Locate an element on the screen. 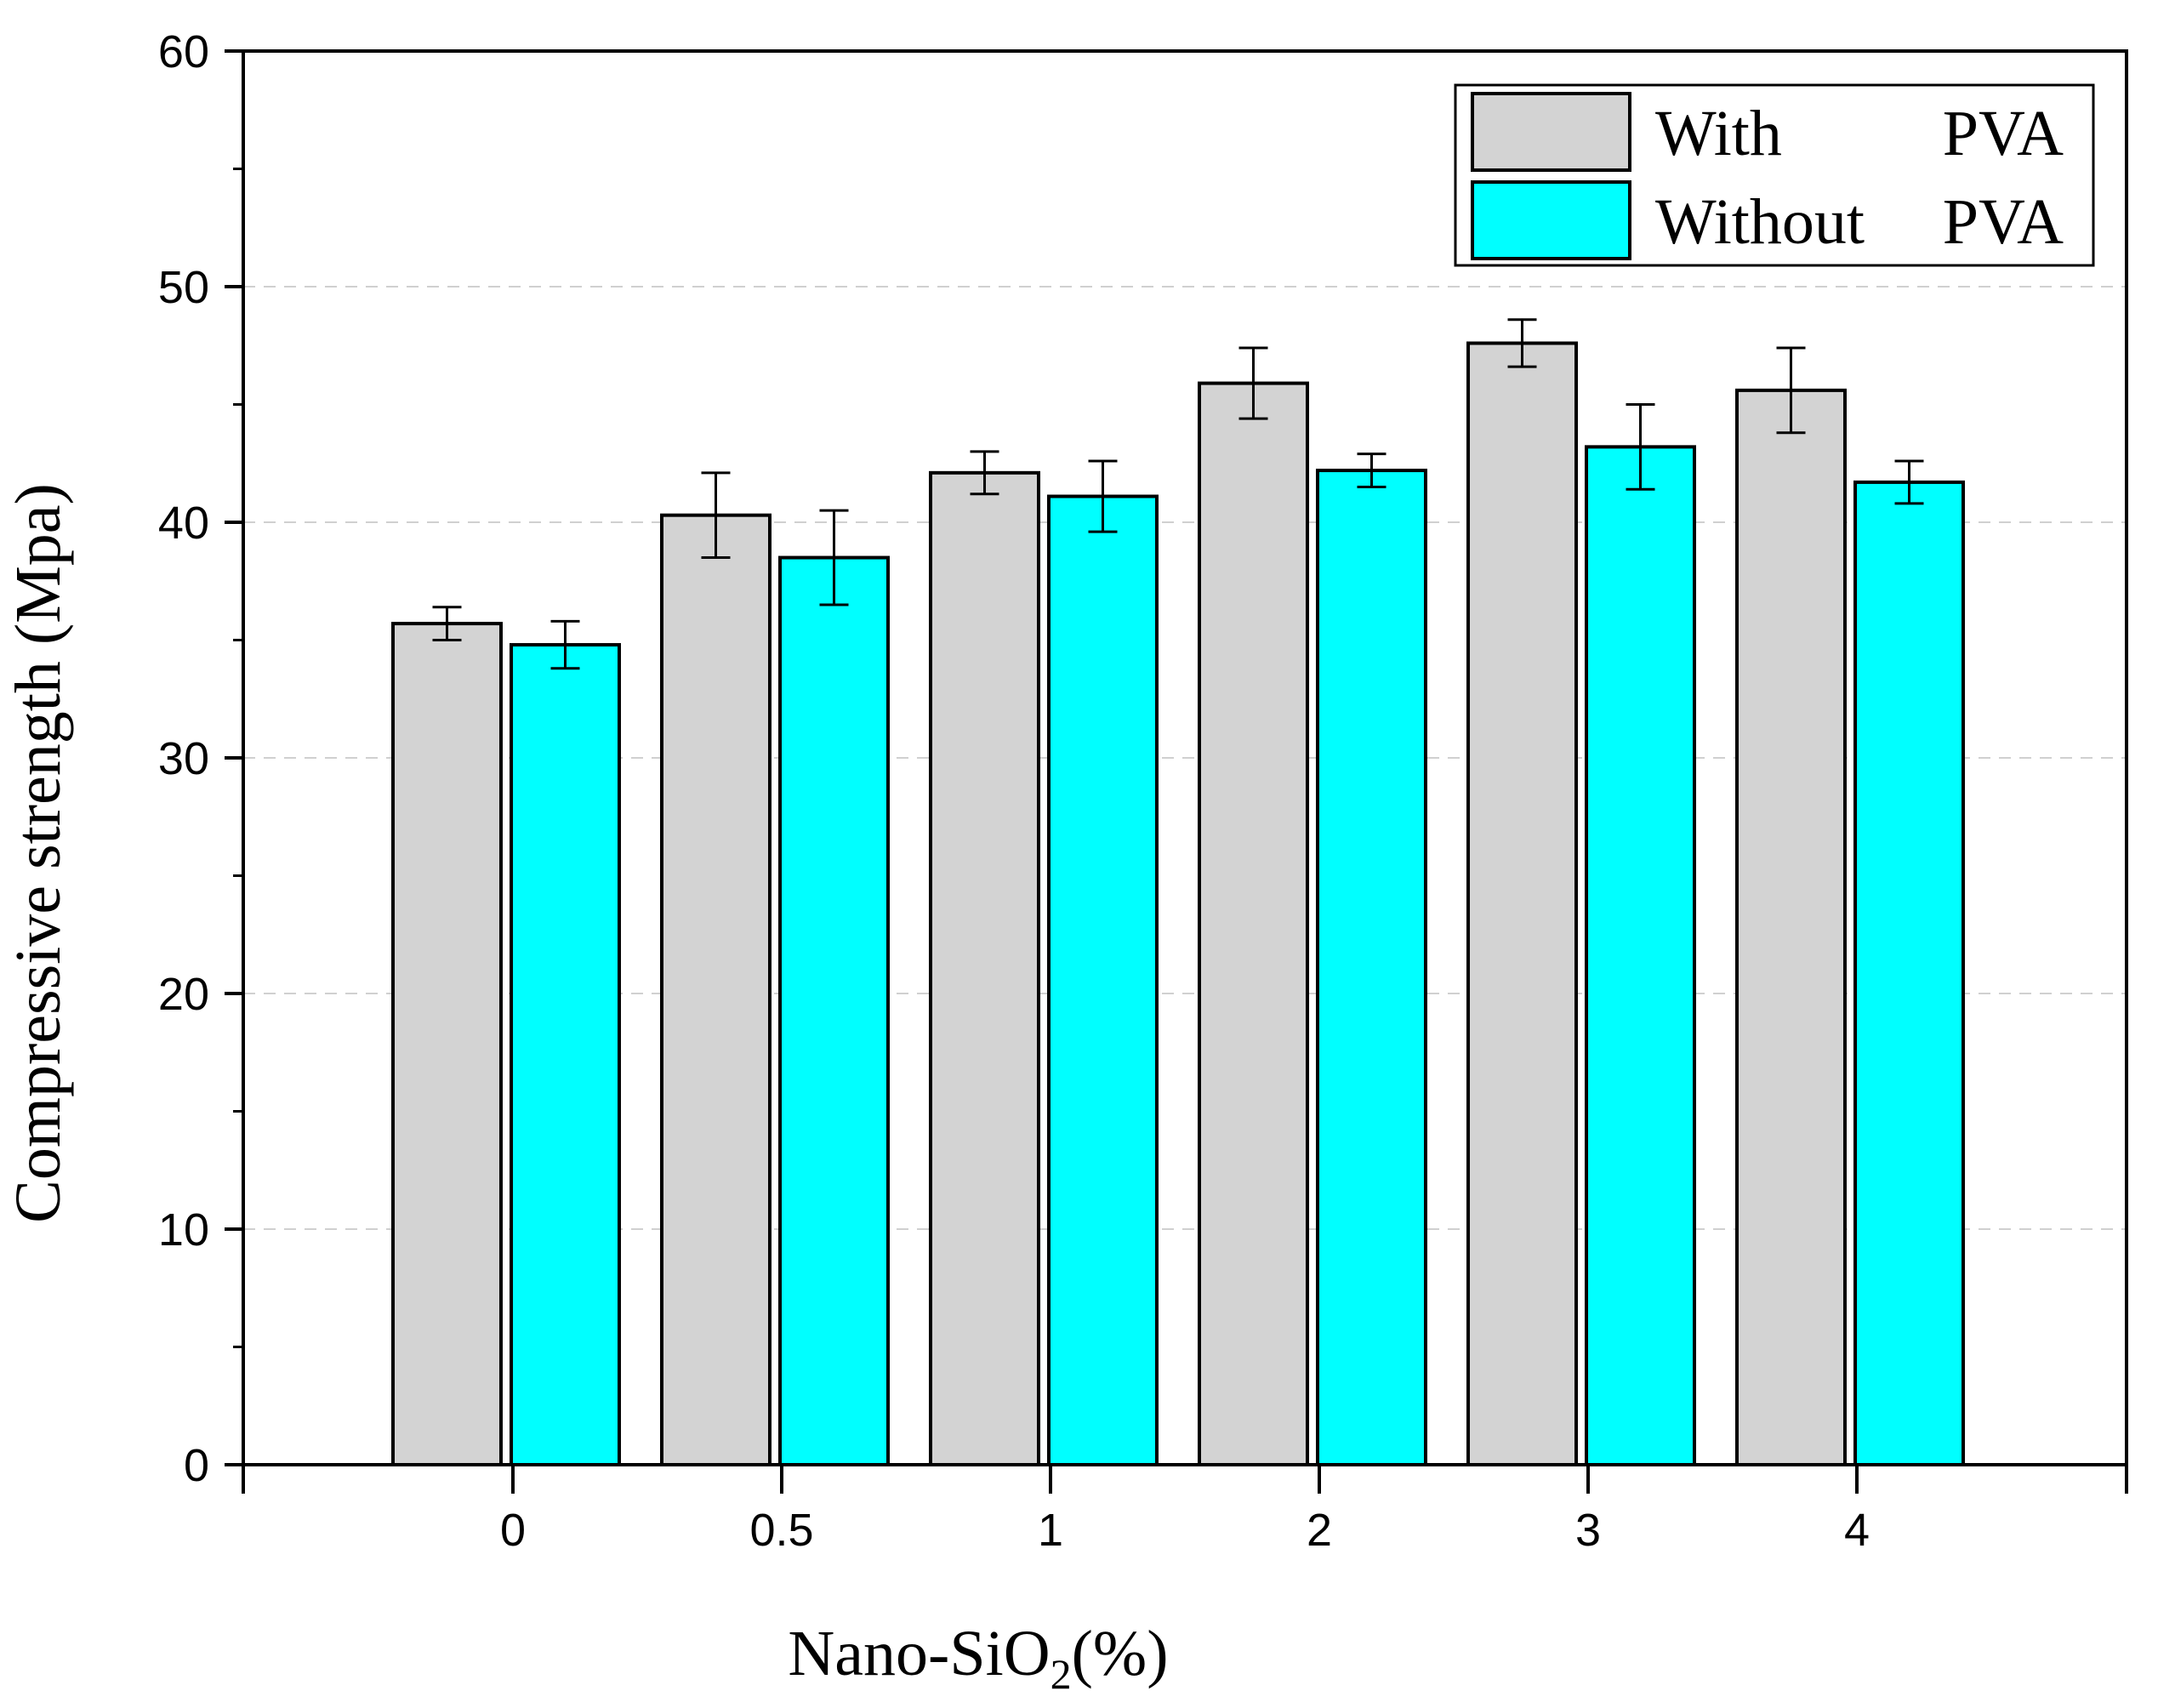  legend: With PVA Without PVA is located at coordinates (1774, 175).